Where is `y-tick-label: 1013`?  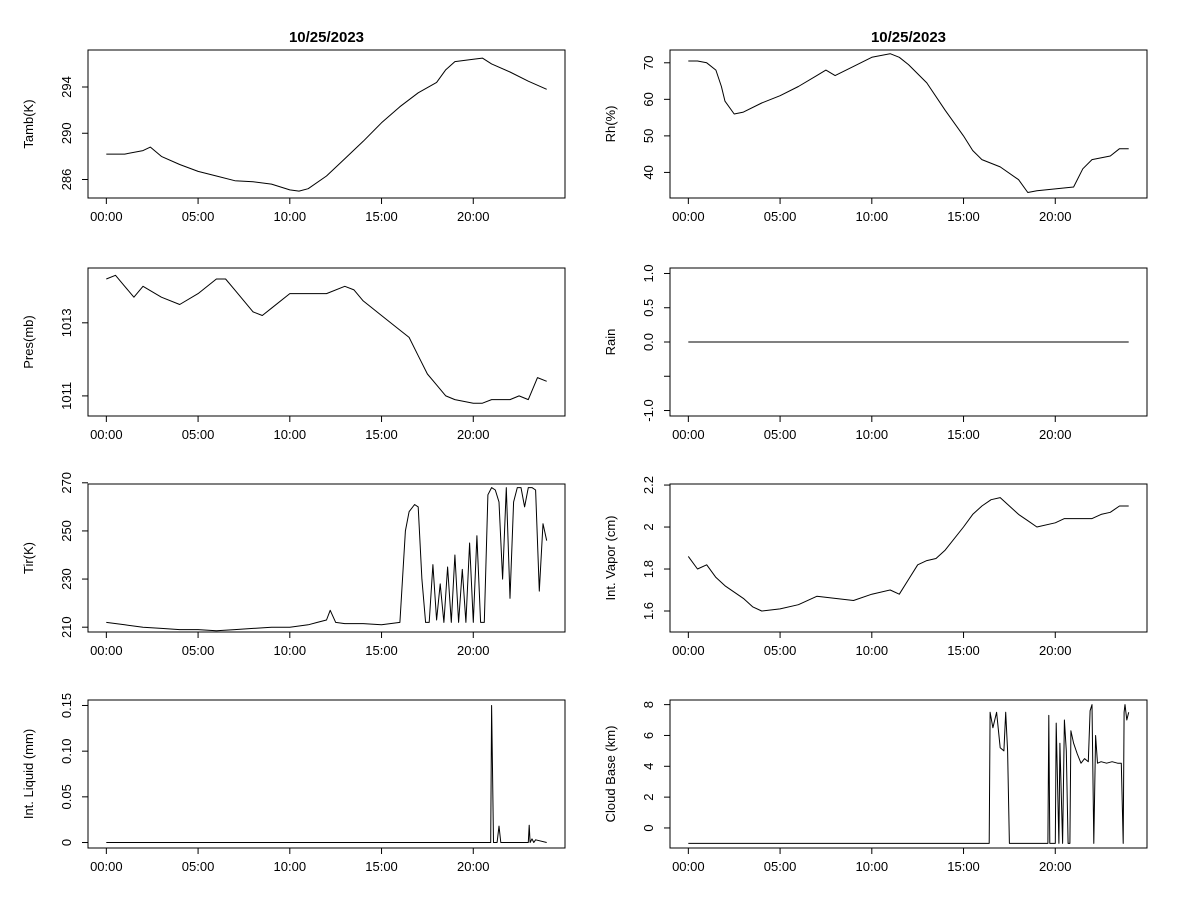
y-tick-label: 1013 is located at coordinates (66, 322).